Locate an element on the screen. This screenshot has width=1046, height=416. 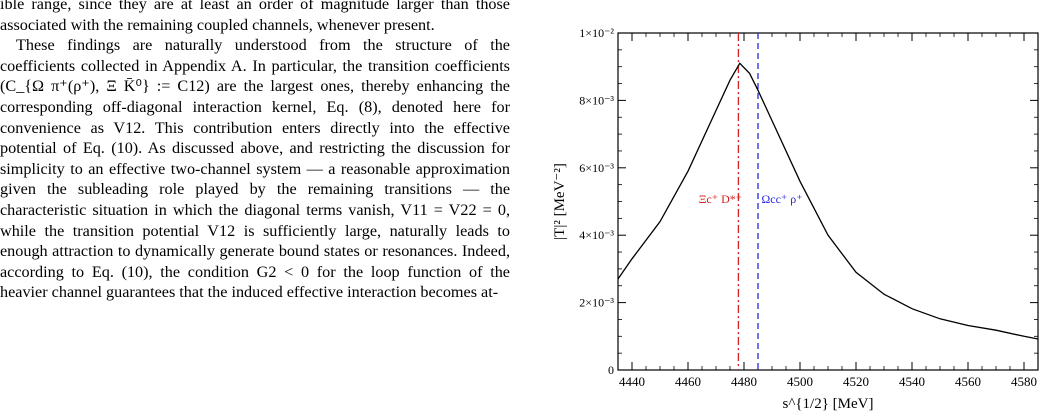
x-tick-label: 4480 is located at coordinates (744, 381).